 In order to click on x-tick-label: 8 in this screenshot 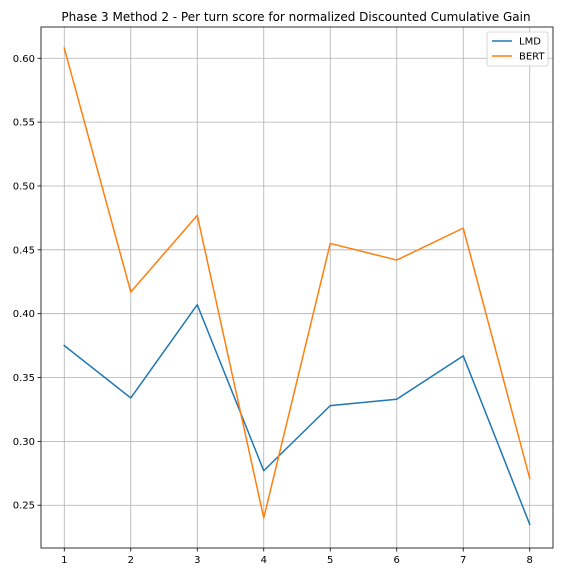, I will do `click(530, 560)`.